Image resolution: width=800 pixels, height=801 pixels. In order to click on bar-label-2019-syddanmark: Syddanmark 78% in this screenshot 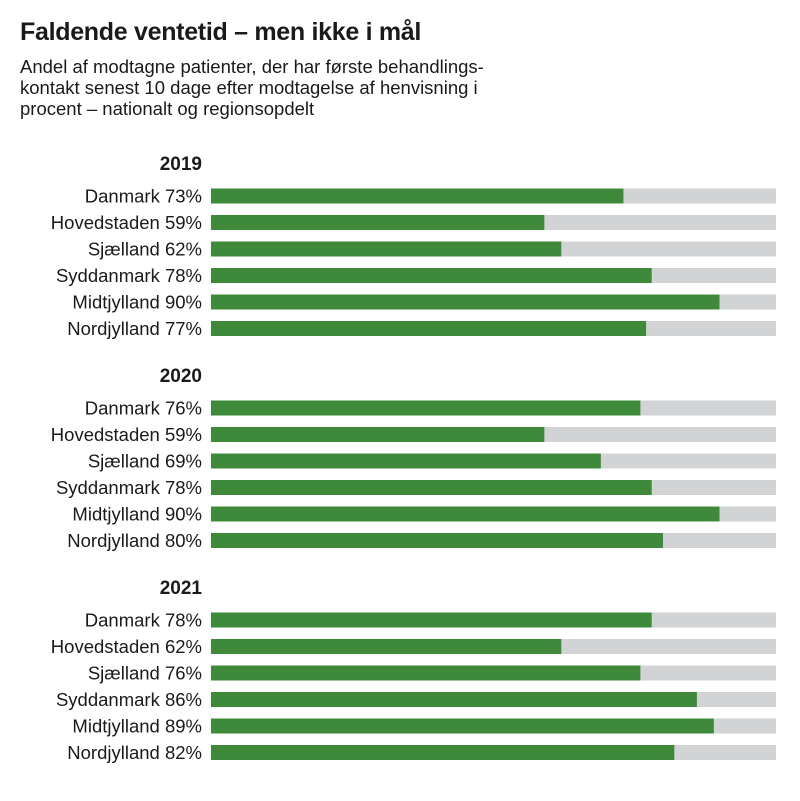, I will do `click(129, 275)`.